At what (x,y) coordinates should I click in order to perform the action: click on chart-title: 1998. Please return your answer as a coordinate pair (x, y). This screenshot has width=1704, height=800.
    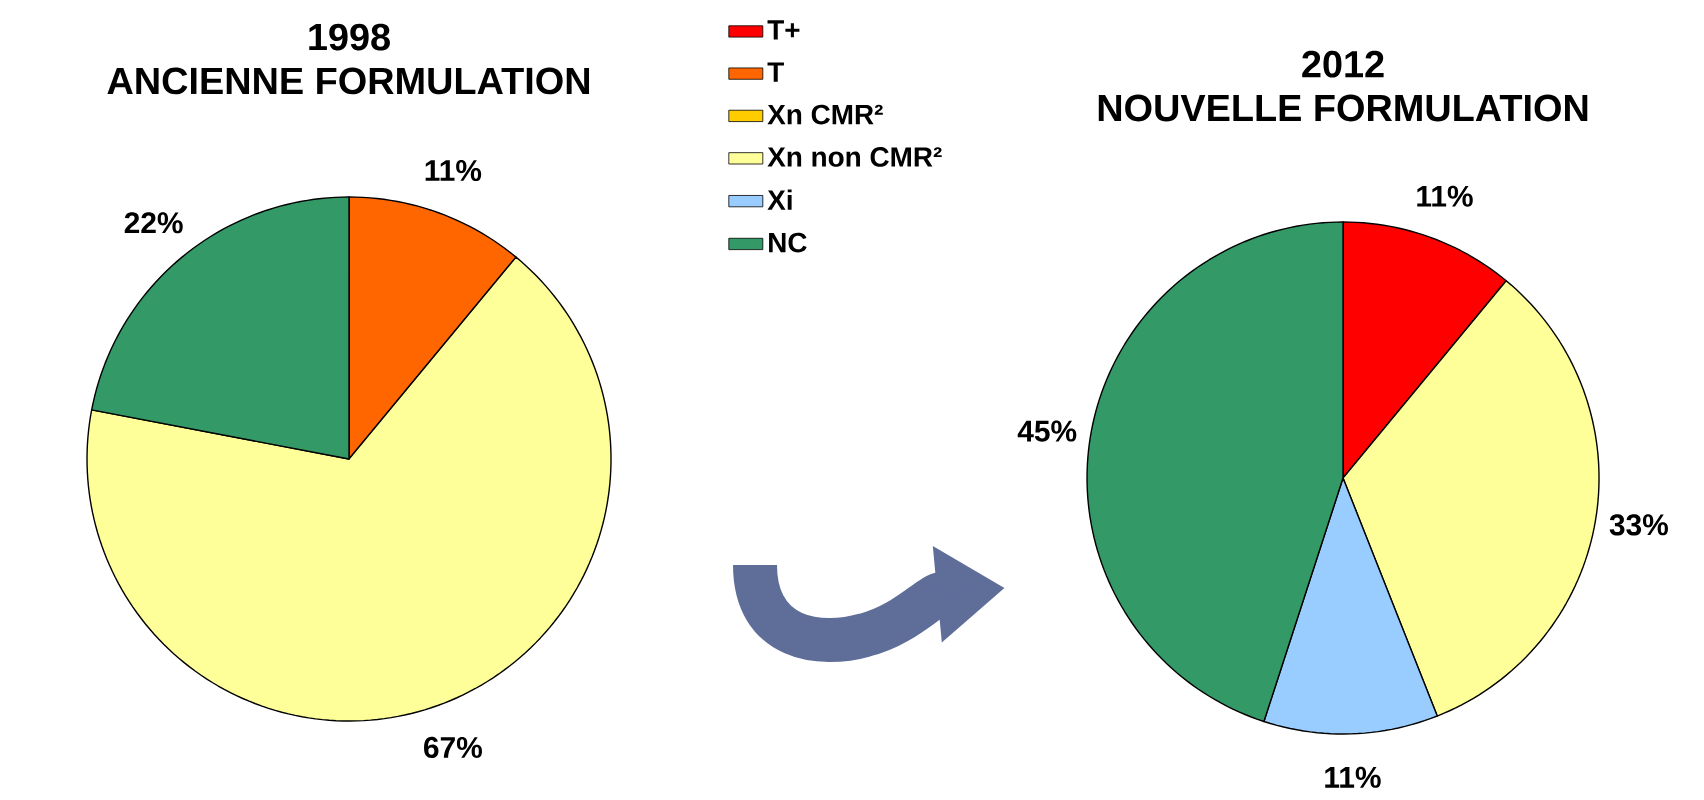
    Looking at the image, I should click on (349, 37).